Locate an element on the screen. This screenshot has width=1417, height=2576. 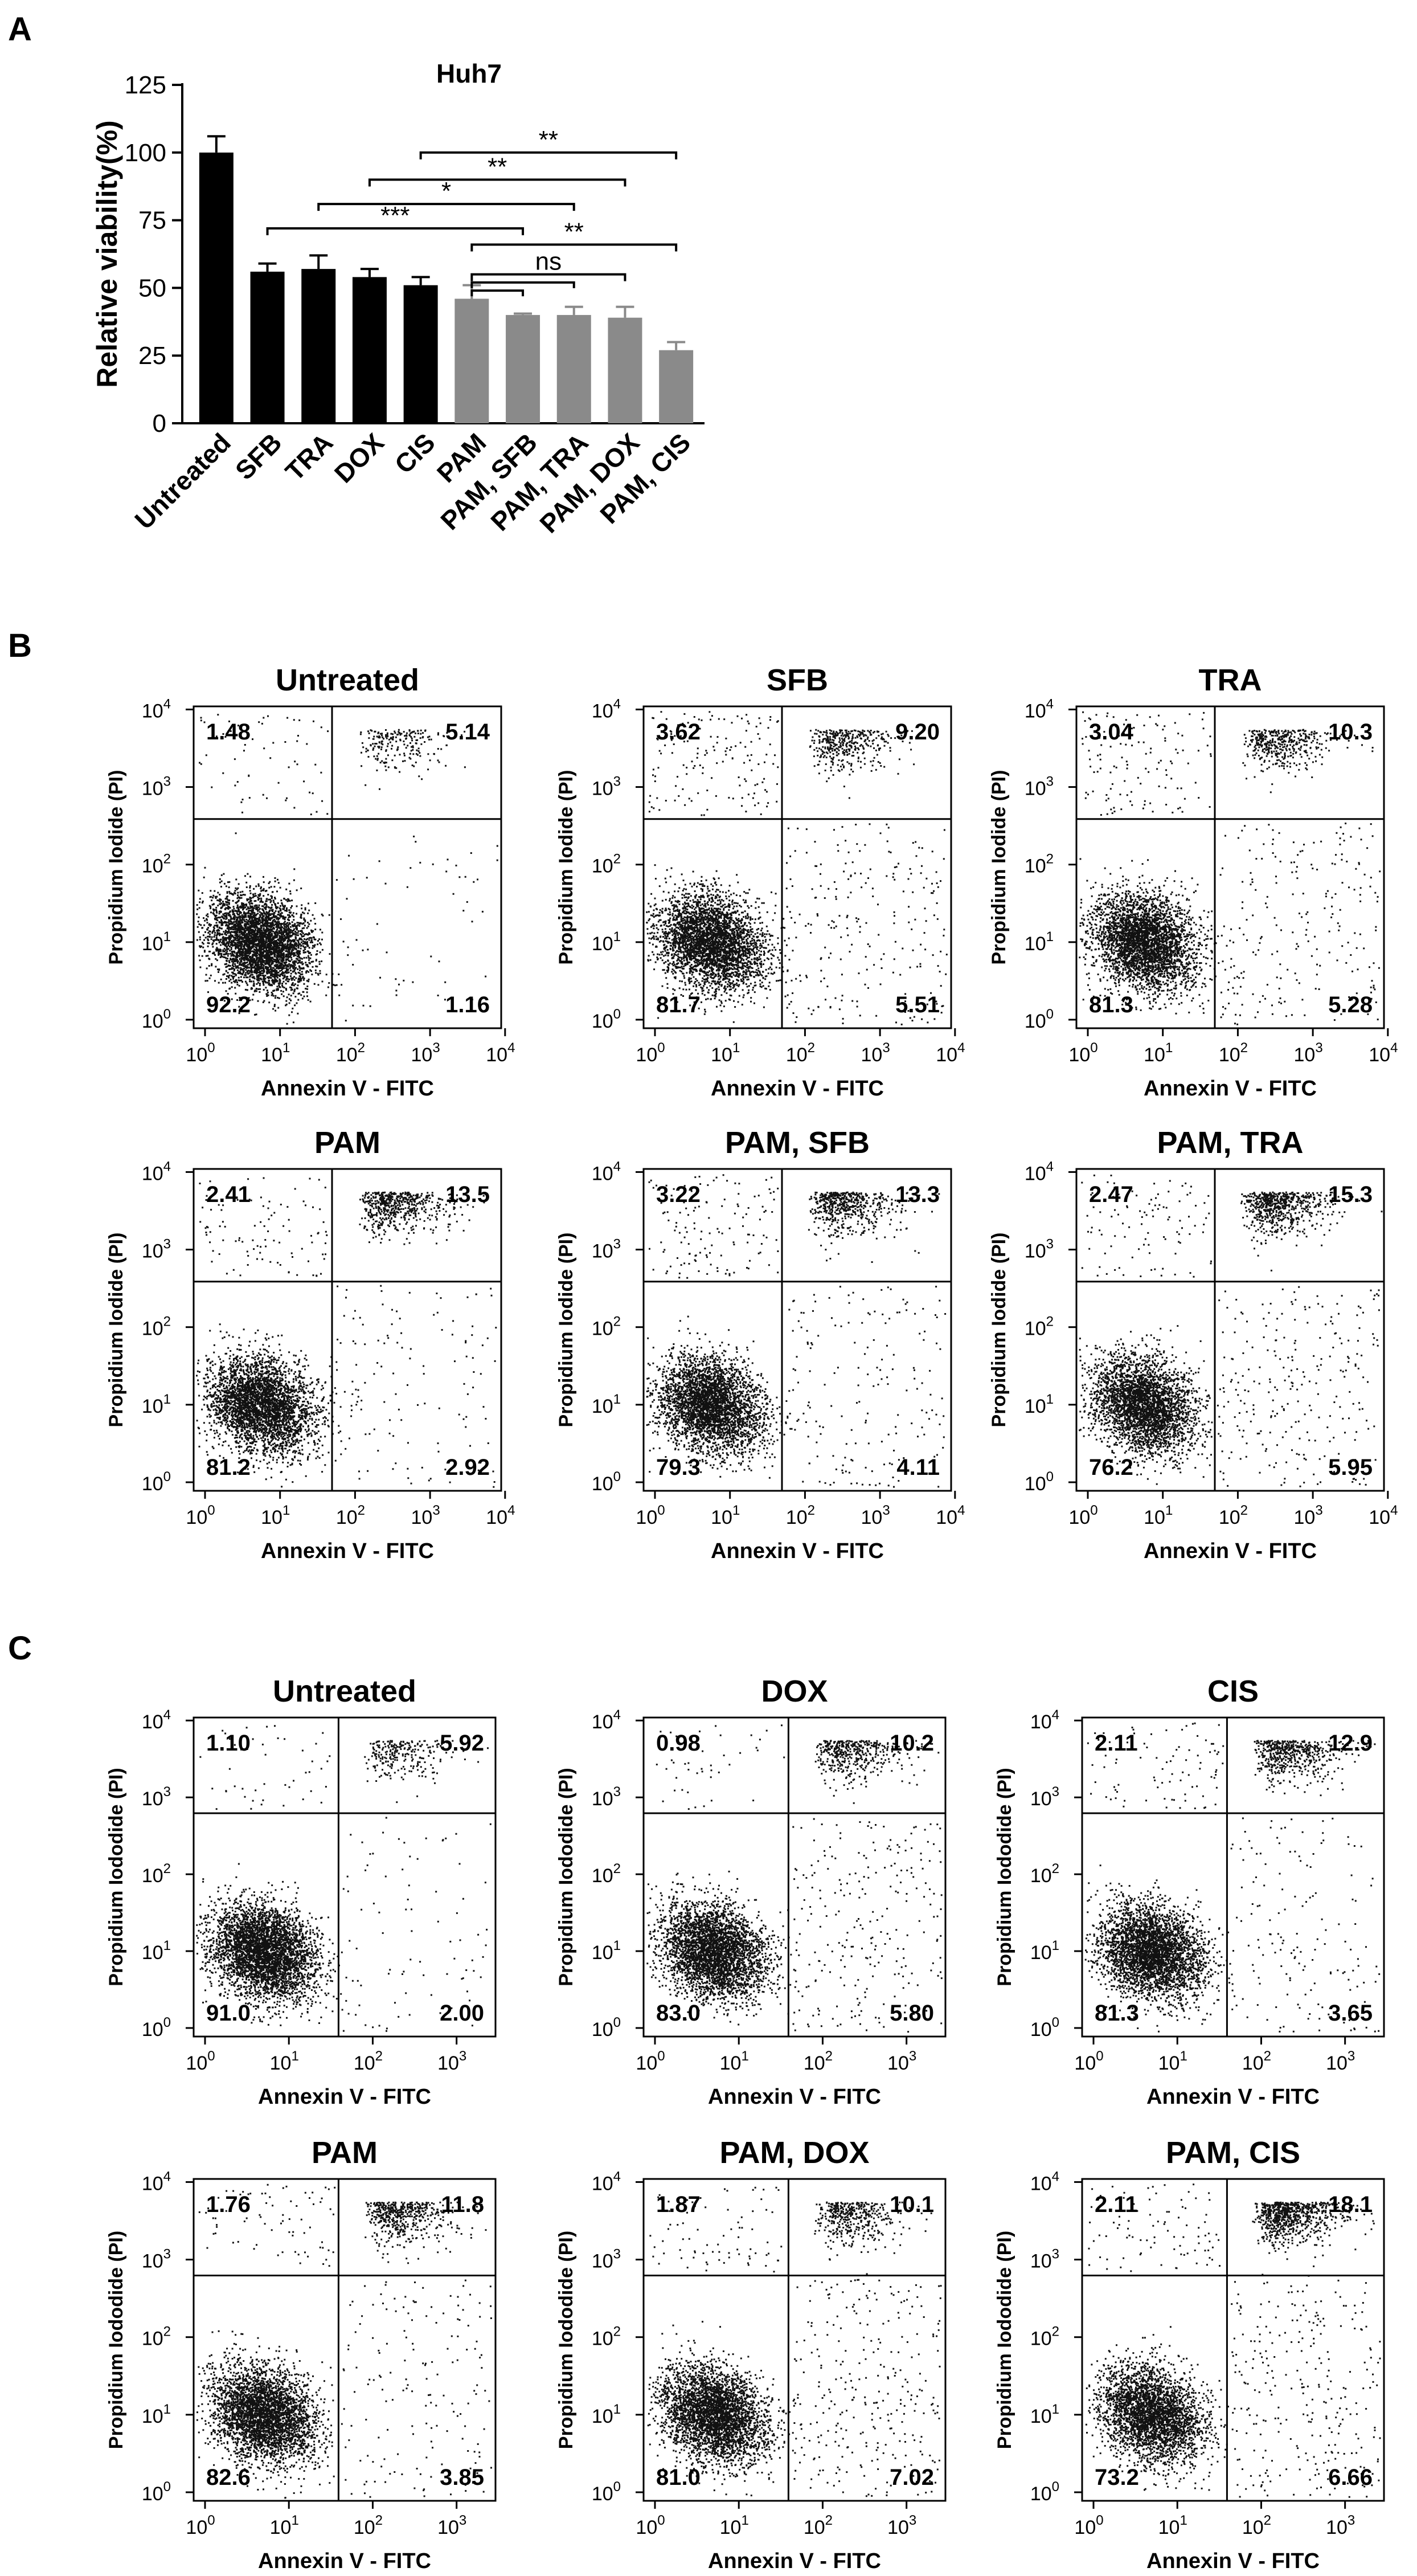
quadrant-lower-left: 82.6 is located at coordinates (229, 2477).